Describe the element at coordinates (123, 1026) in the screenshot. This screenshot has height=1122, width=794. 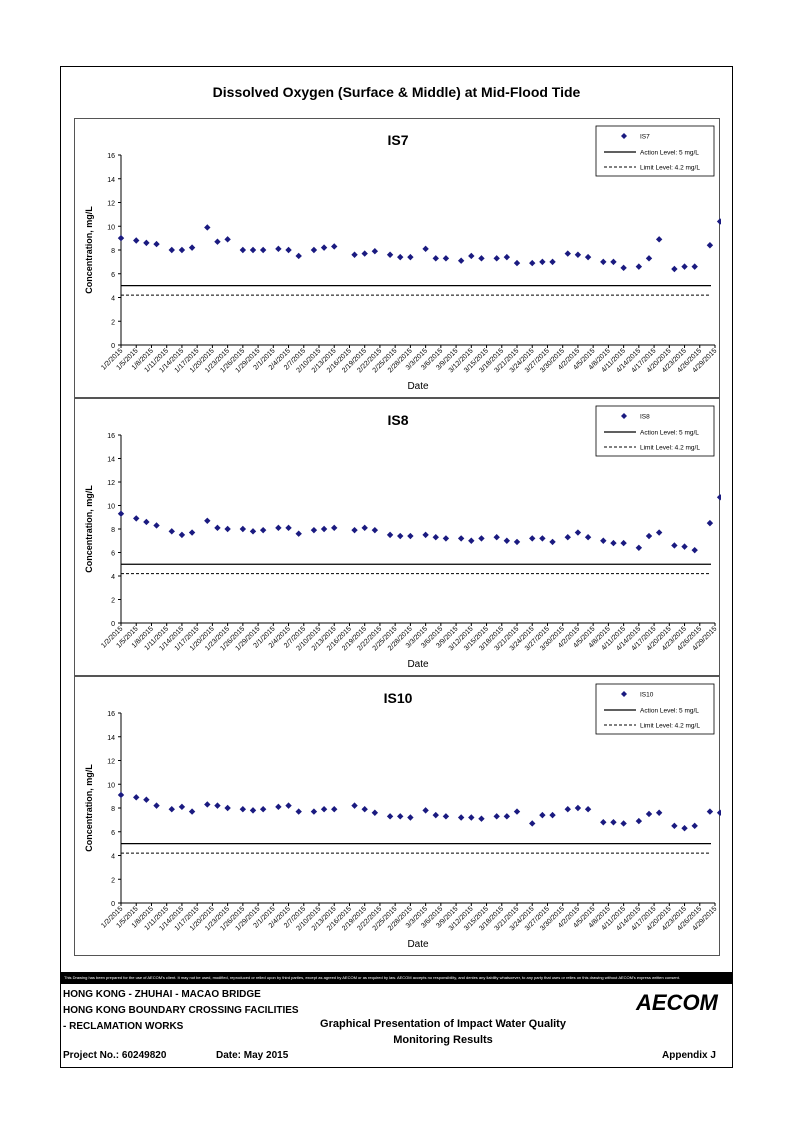
I see `footer-line3: - RECLAMATION WORKS` at that location.